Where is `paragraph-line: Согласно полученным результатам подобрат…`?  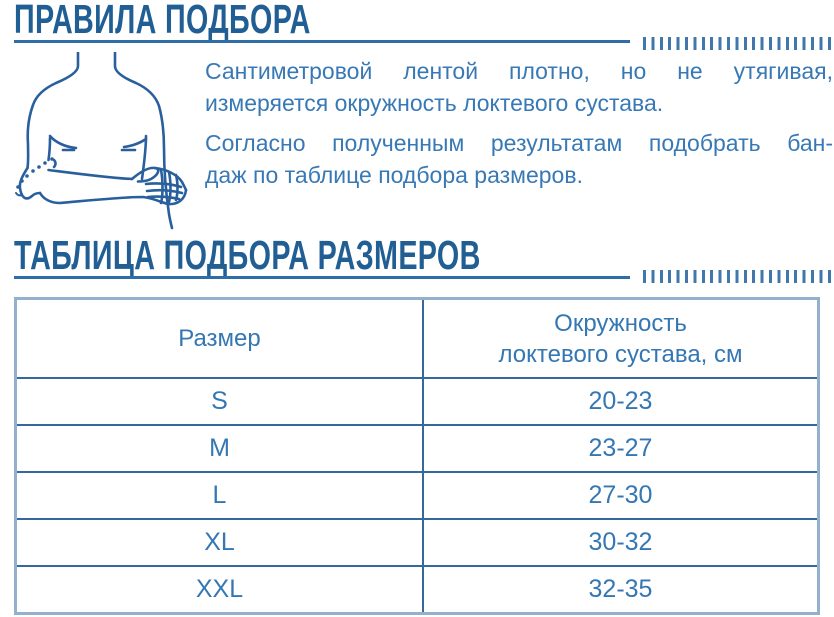
paragraph-line: Согласно полученным результатам подобрат… is located at coordinates (519, 143).